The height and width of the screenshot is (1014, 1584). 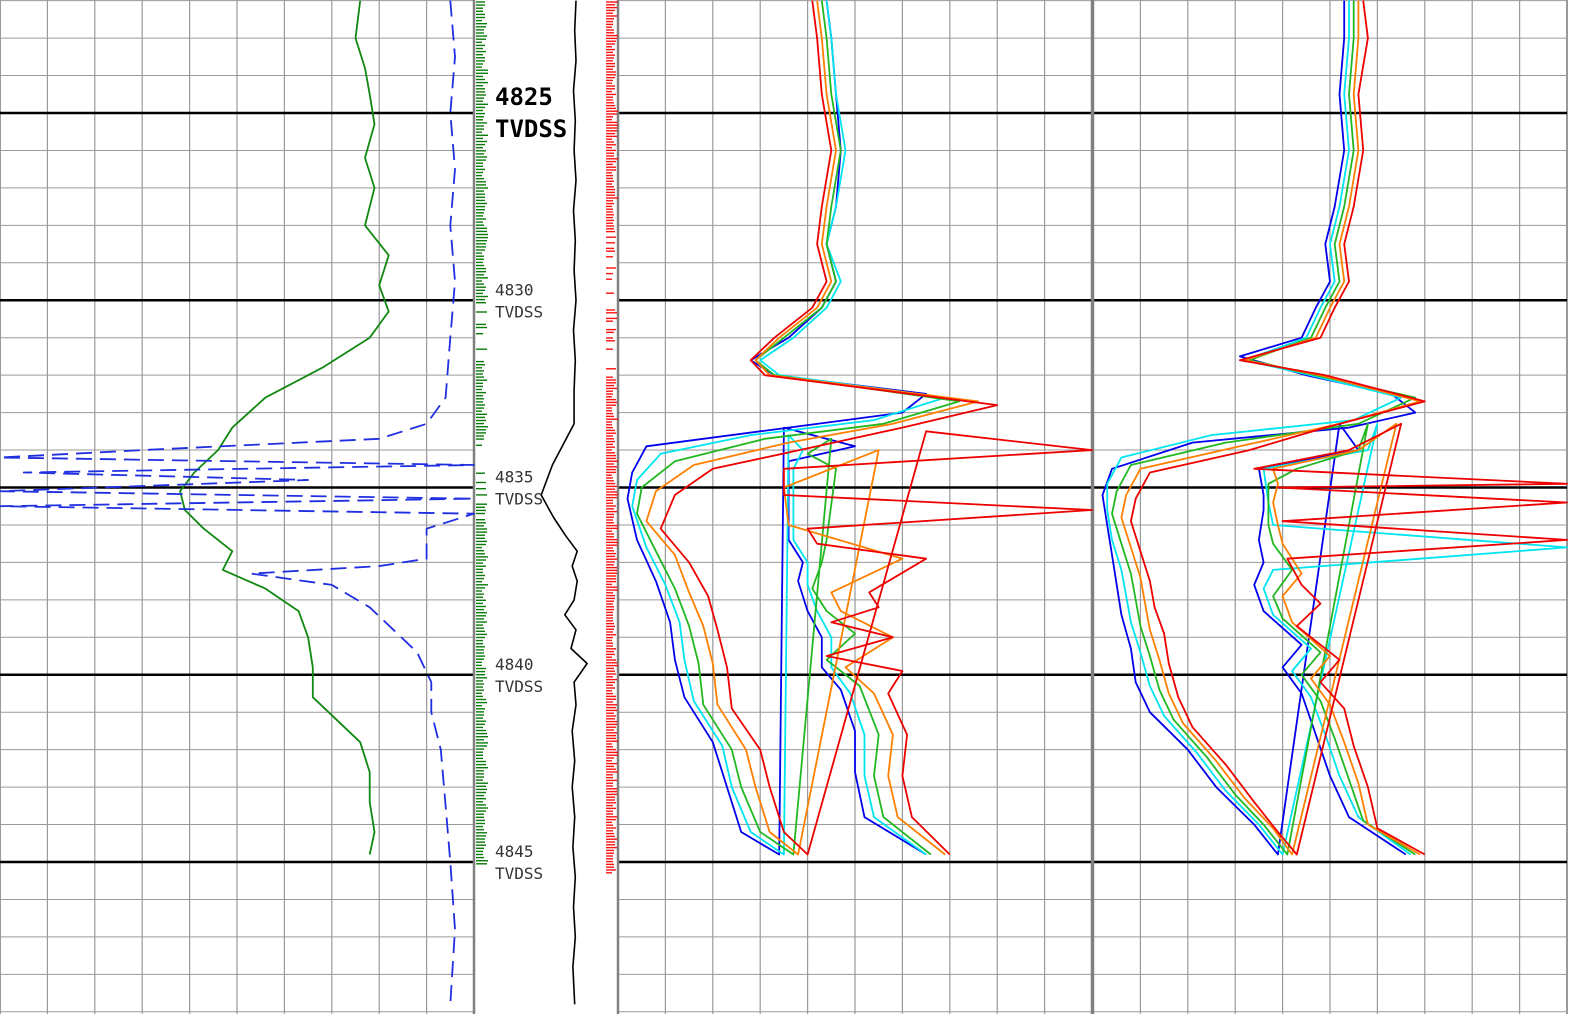 What do you see at coordinates (564, 502) in the screenshot?
I see `curve-track2-black` at bounding box center [564, 502].